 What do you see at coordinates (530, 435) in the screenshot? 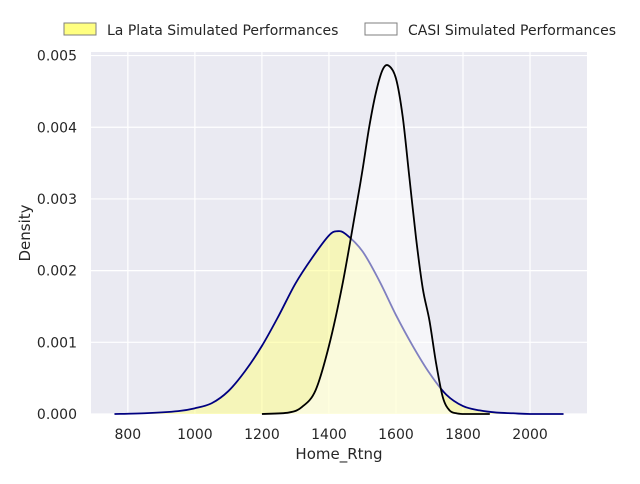
I see `x-tick-label: 2000` at bounding box center [530, 435].